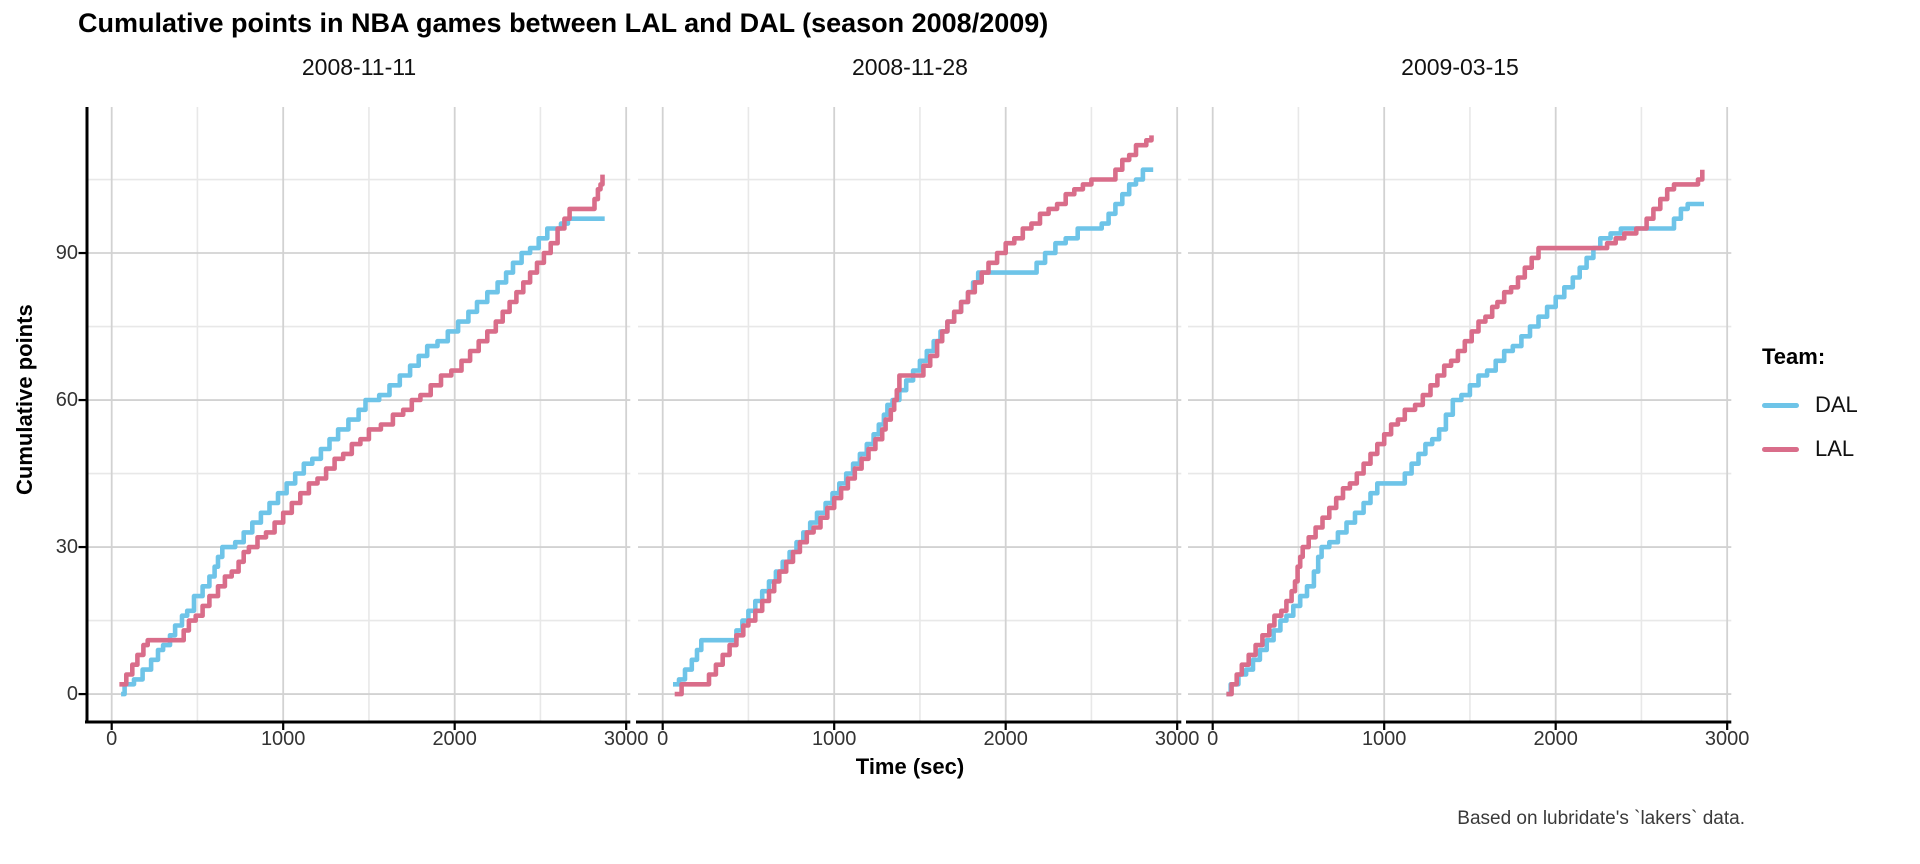  I want to click on legend-item-lal: LAL, so click(1837, 449).